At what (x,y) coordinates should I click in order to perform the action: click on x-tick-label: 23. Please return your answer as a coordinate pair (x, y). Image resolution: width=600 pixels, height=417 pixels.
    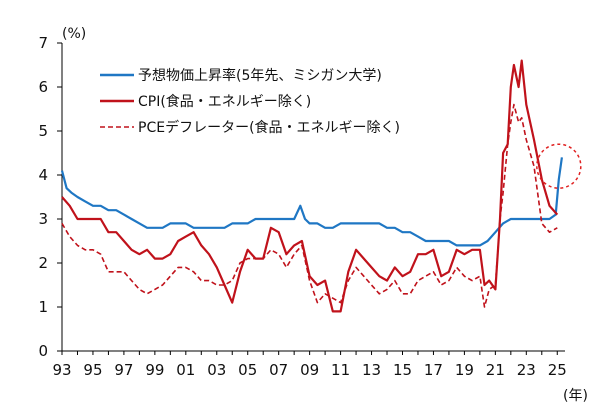
    Looking at the image, I should click on (526, 370).